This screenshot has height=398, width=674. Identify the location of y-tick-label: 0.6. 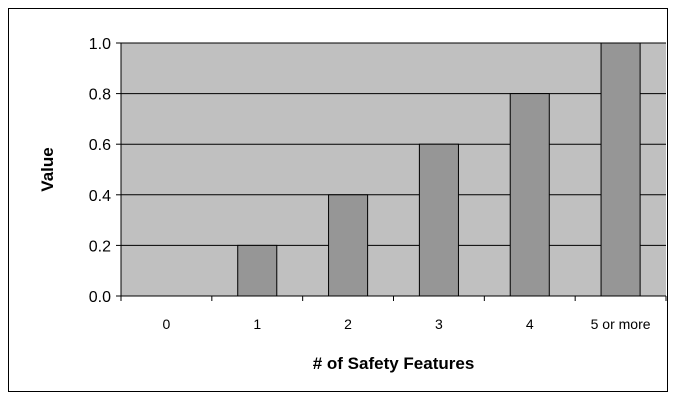
(100, 145).